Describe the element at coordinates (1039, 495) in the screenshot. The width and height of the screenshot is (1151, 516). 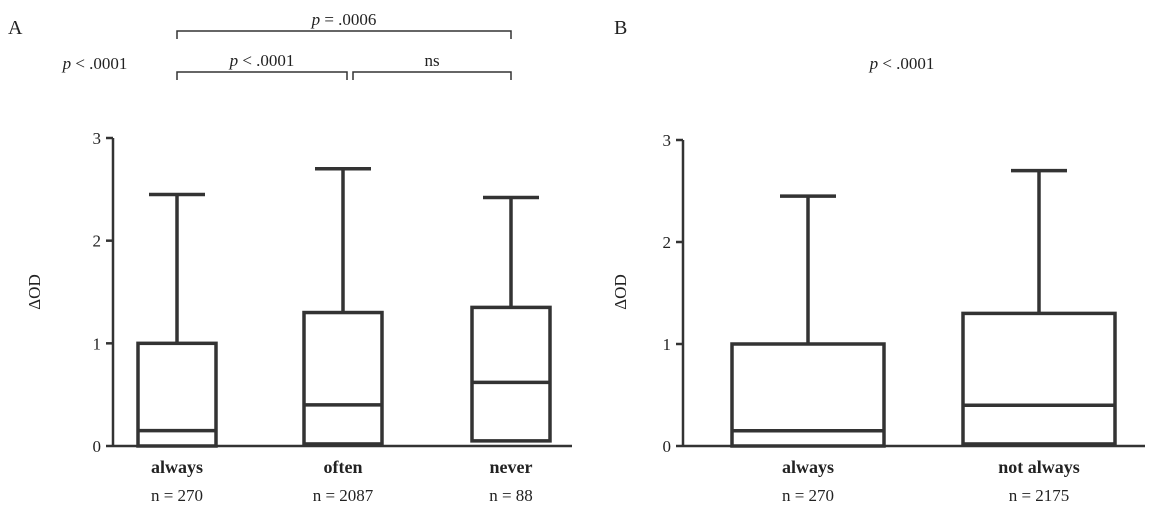
I see `n-label: n = 2175` at that location.